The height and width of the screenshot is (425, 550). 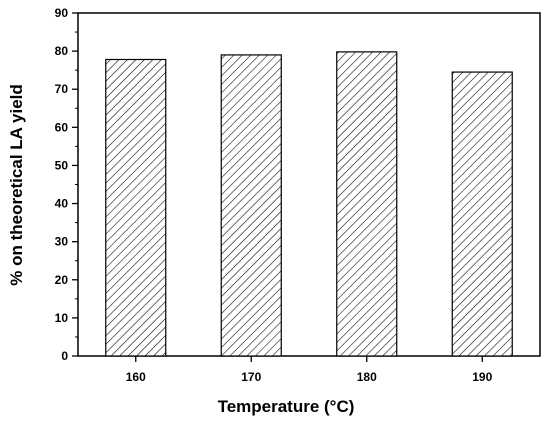 I want to click on y-tick-label: 0, so click(x=64, y=356).